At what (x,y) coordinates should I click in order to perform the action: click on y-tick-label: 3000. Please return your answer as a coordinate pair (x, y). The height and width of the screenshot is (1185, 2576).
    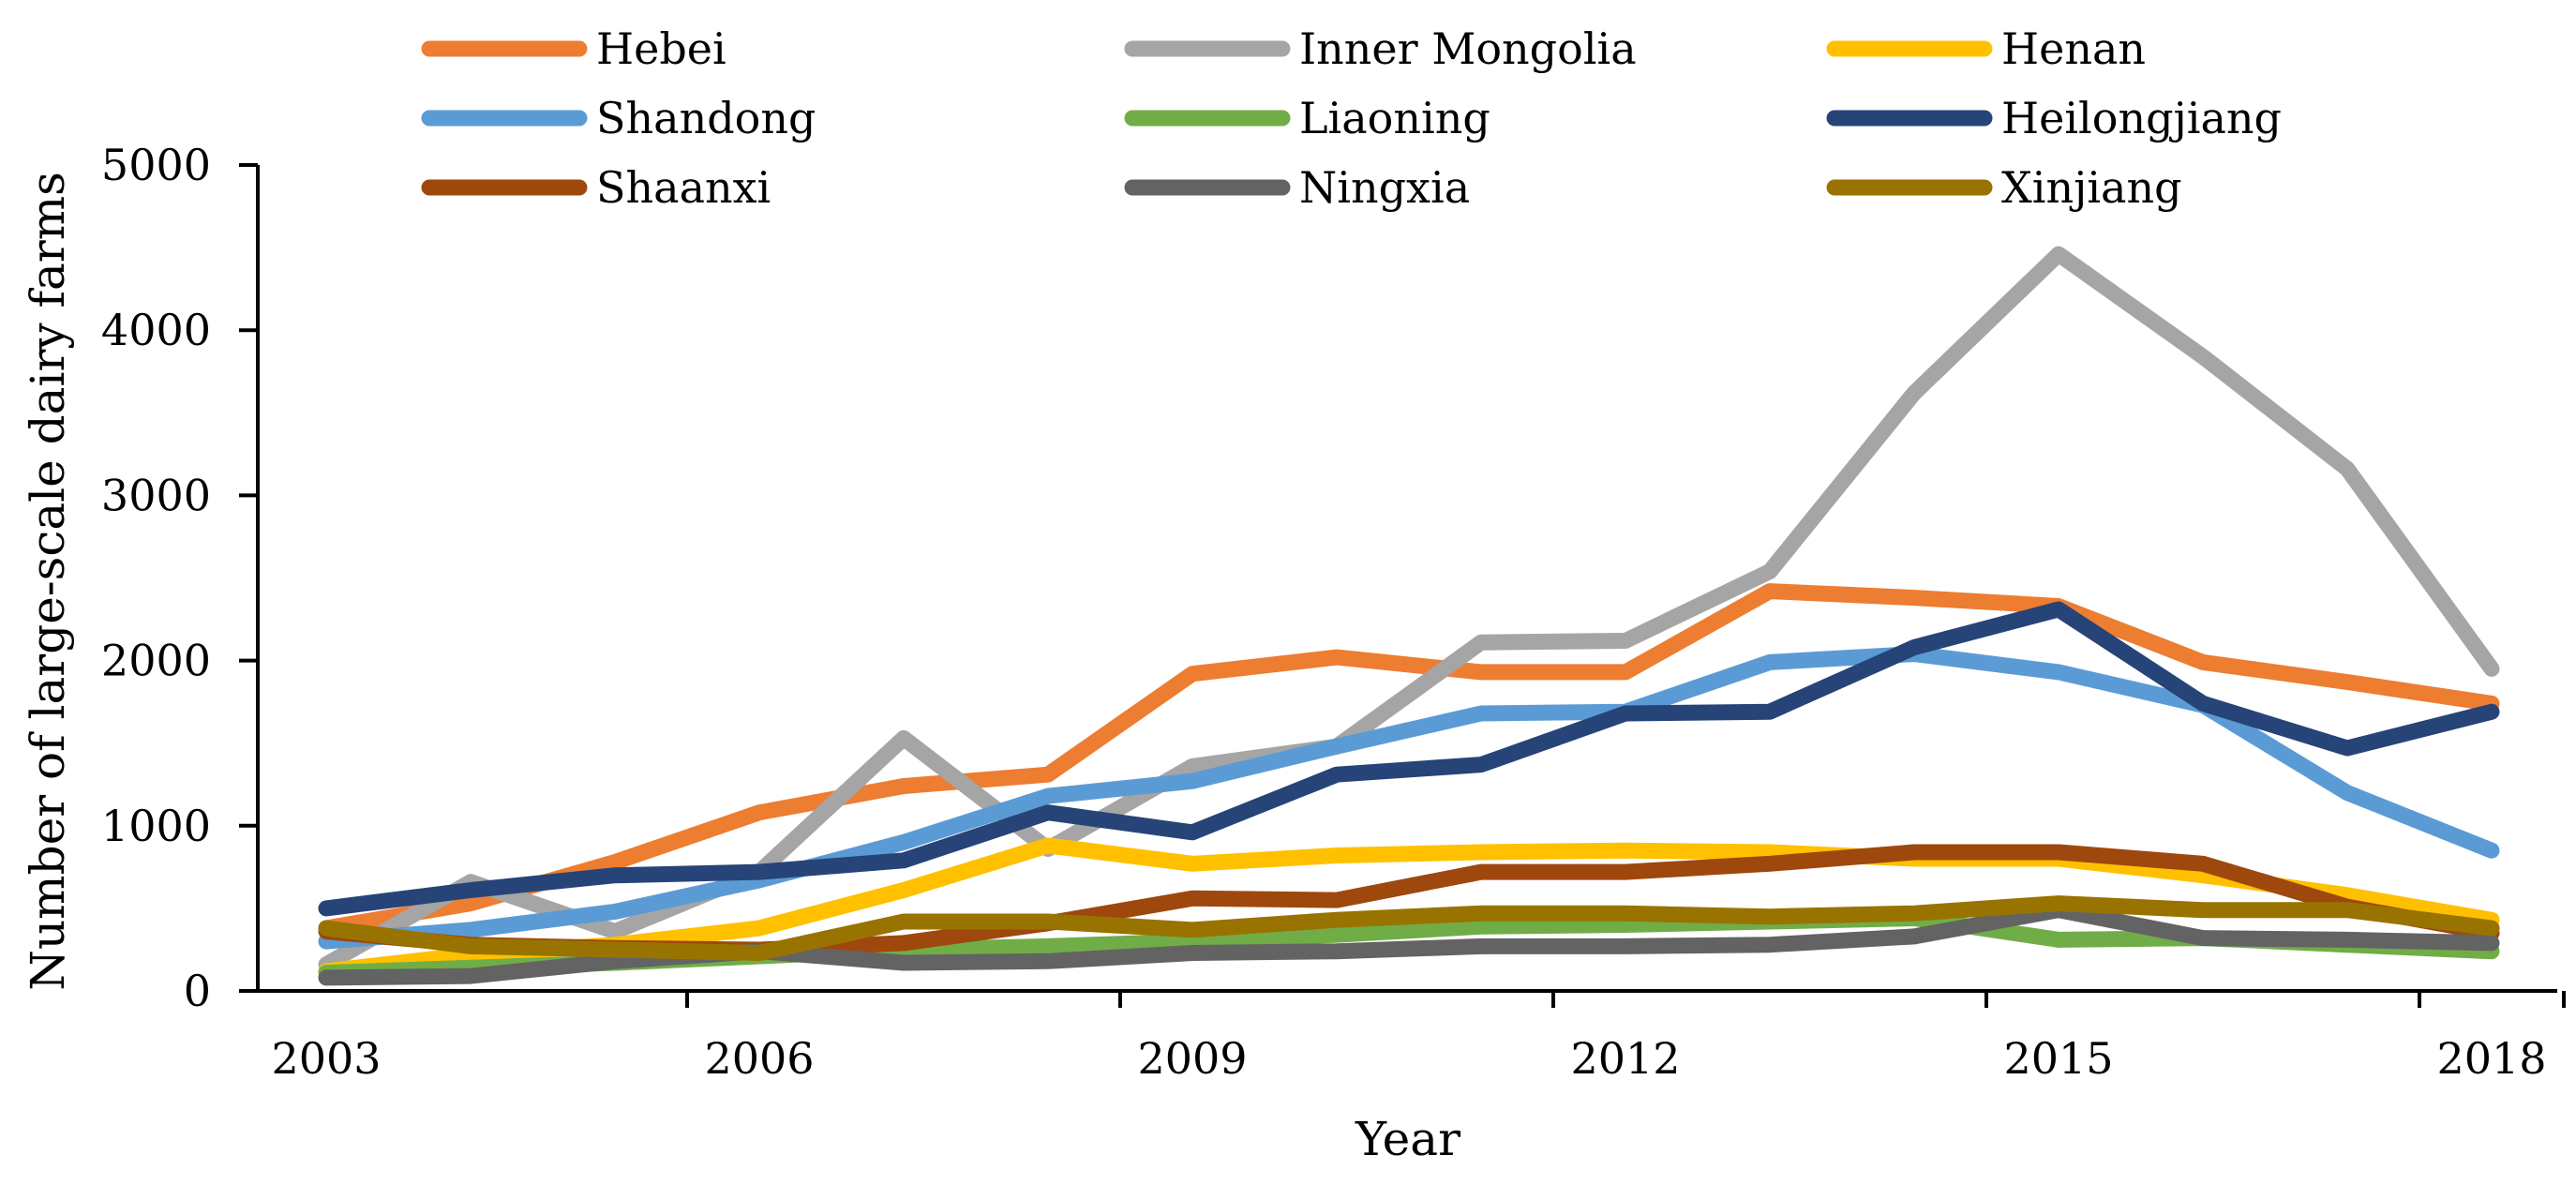
    Looking at the image, I should click on (156, 495).